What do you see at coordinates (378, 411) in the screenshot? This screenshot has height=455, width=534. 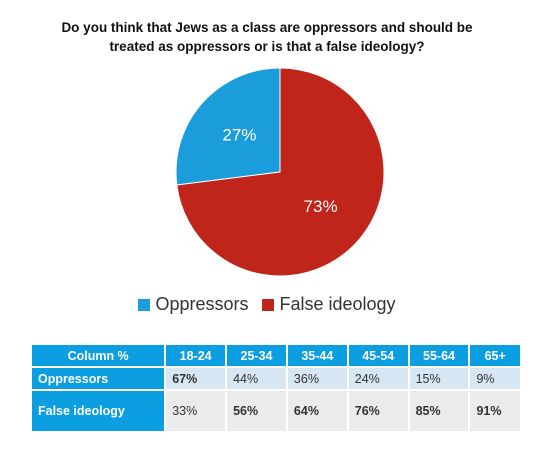 I see `table-cell: 76%` at bounding box center [378, 411].